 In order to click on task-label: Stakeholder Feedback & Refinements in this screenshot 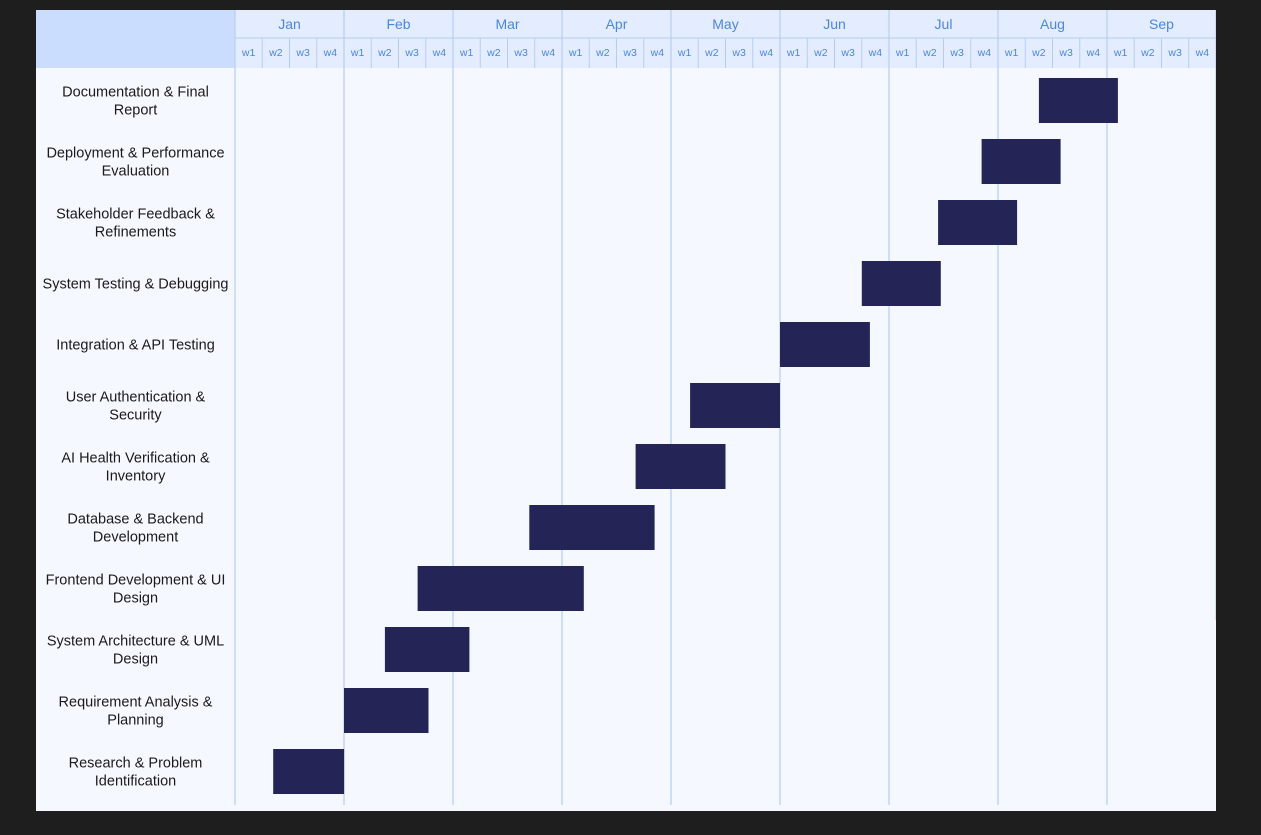, I will do `click(135, 224)`.